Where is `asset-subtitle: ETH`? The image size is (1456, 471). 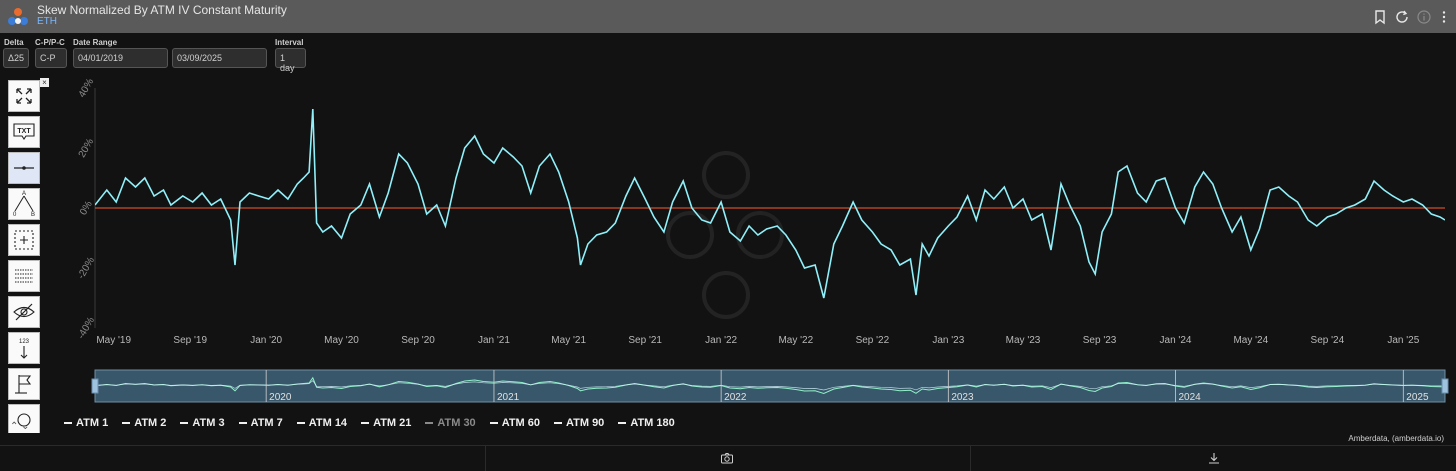 asset-subtitle: ETH is located at coordinates (47, 21).